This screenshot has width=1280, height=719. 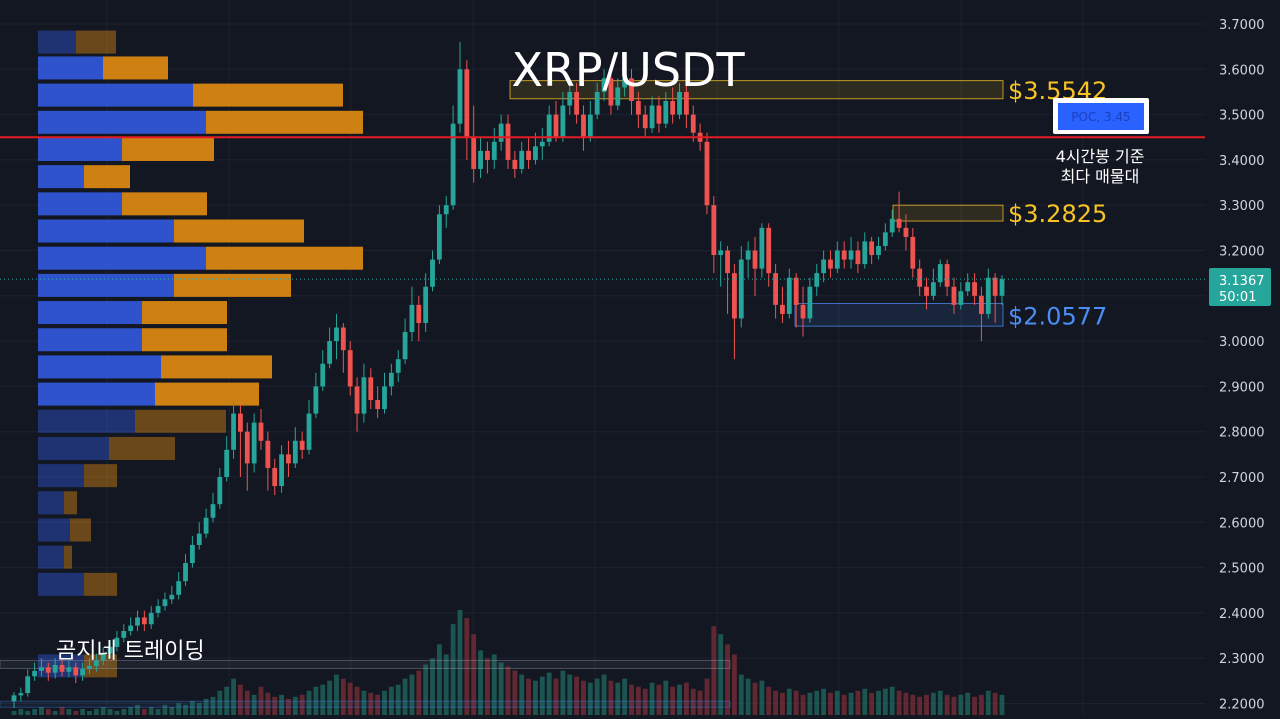 I want to click on level-label-support: $2.0577, so click(x=1057, y=316).